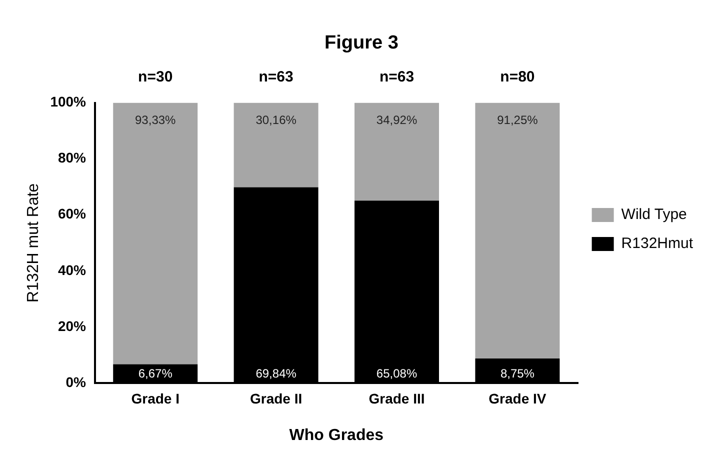 The image size is (703, 455). Describe the element at coordinates (72, 214) in the screenshot. I see `y-tick-label: 60%` at that location.